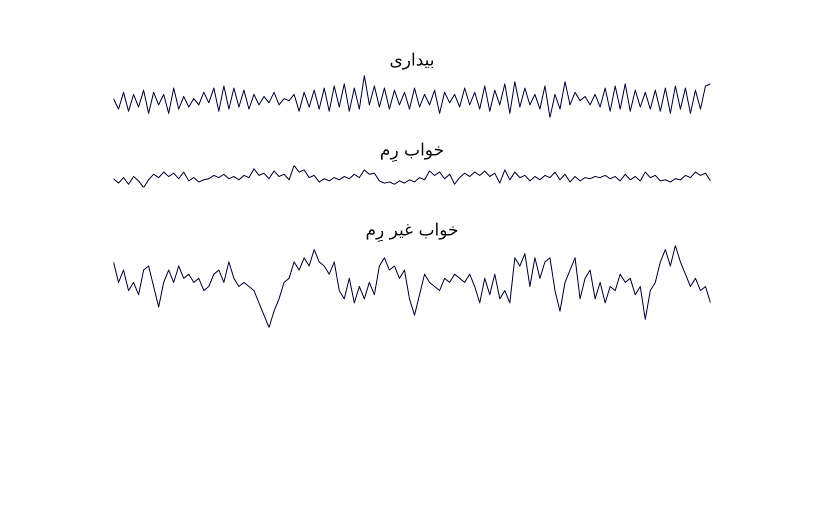 The image size is (822, 522). Describe the element at coordinates (412, 151) in the screenshot. I see `chart-title: خواب رِم` at that location.